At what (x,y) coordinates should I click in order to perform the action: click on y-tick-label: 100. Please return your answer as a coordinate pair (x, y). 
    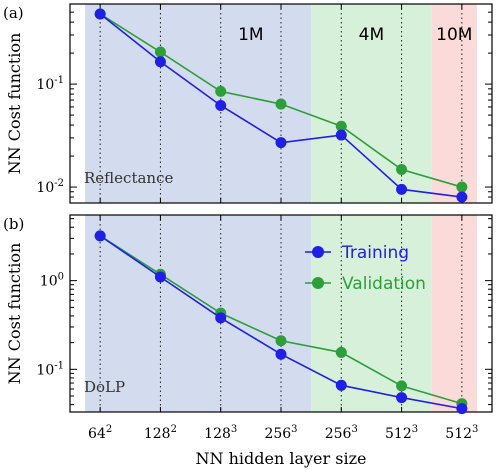
    Looking at the image, I should click on (52, 281).